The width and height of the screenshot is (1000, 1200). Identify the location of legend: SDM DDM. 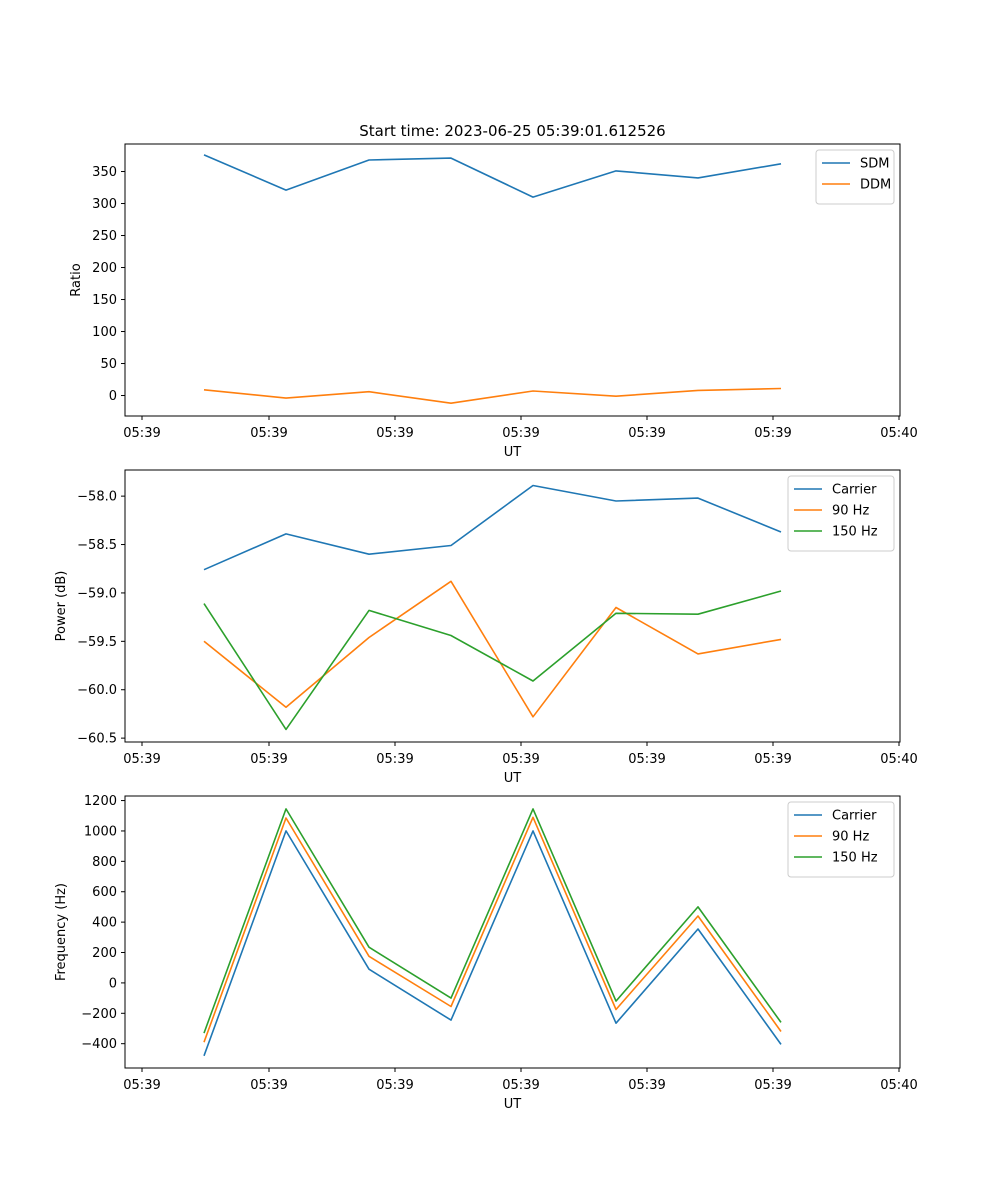
(855, 177).